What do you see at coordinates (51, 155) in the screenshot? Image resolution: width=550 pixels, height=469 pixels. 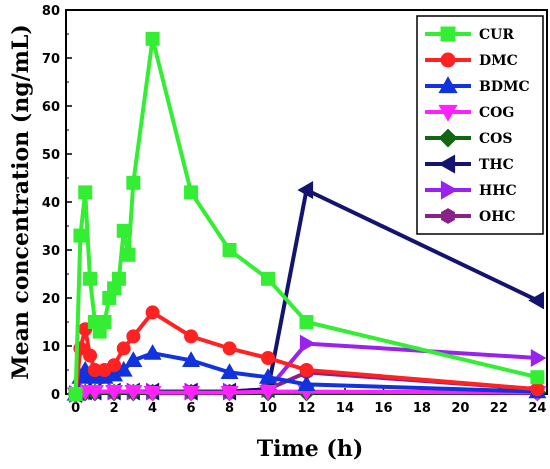 I see `y-tick-label: 50` at bounding box center [51, 155].